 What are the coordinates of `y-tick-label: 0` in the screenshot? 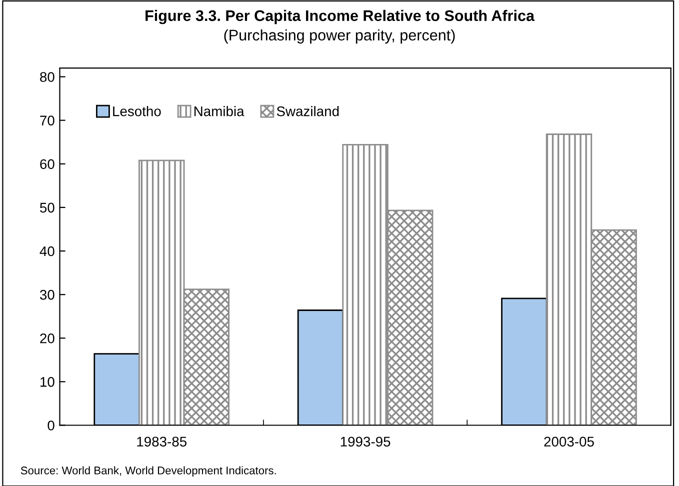 It's located at (51, 425).